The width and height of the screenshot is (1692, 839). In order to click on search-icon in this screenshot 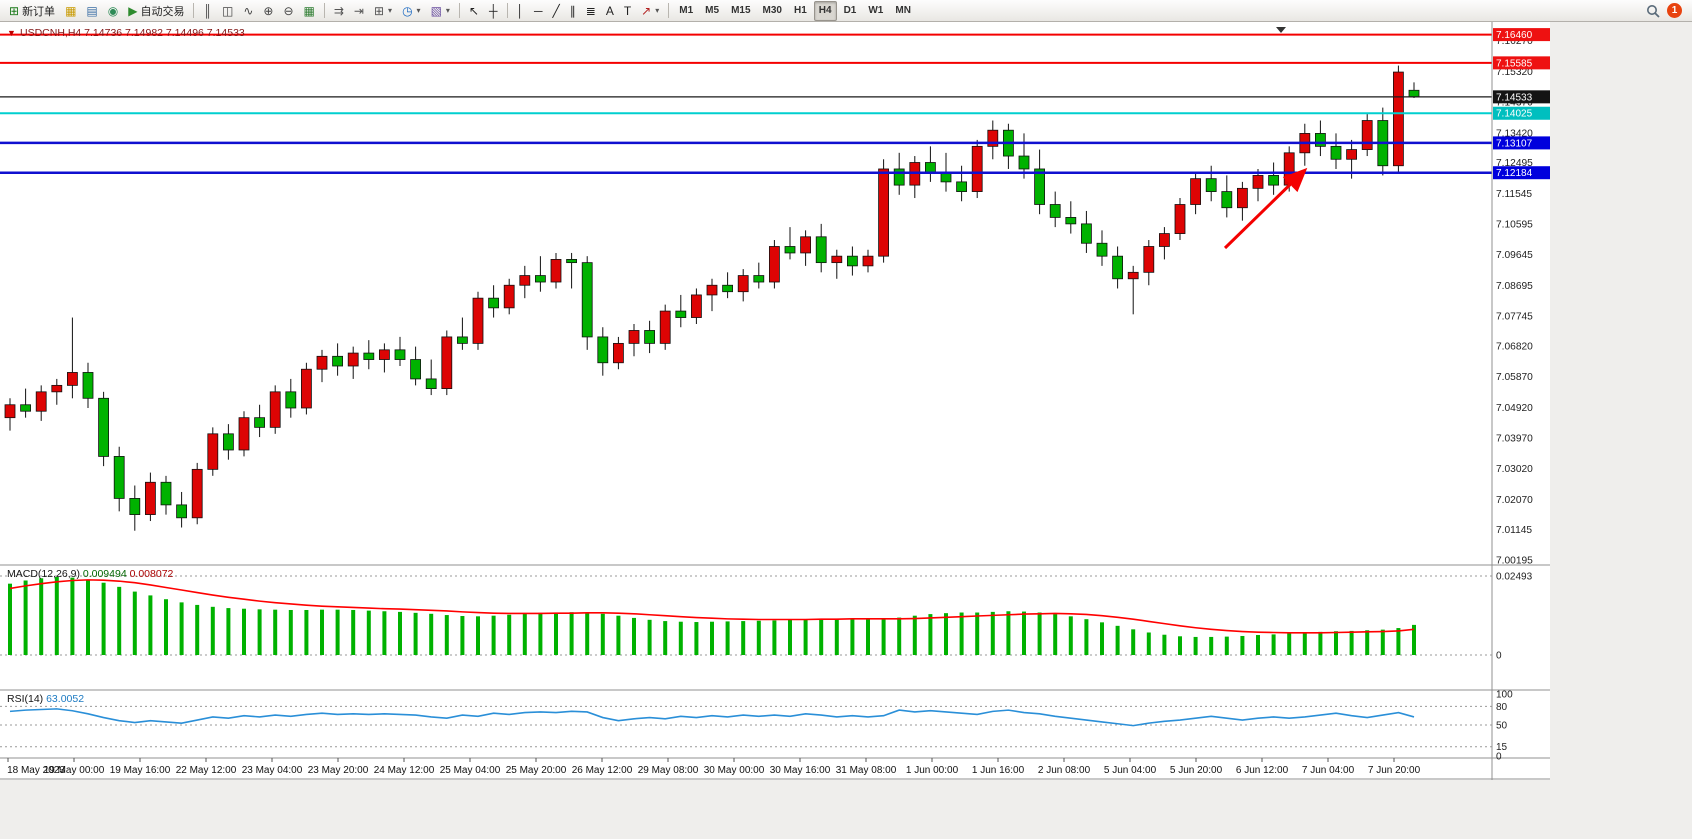, I will do `click(1653, 11)`.